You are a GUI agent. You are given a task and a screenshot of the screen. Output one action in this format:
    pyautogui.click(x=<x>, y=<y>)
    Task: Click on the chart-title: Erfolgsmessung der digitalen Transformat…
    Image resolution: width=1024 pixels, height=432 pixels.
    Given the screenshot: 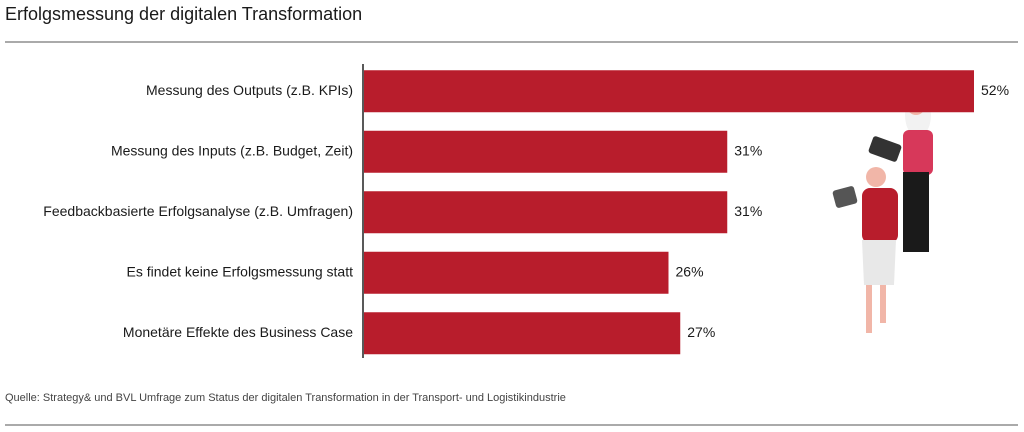 What is the action you would take?
    pyautogui.click(x=183, y=14)
    